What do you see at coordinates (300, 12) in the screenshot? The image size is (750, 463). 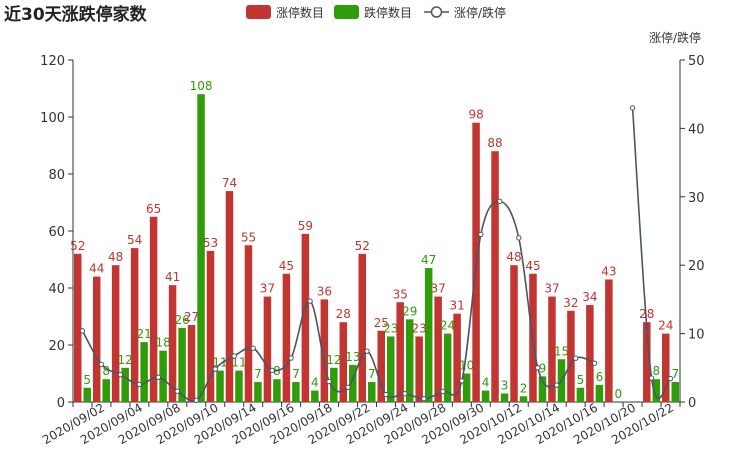 I see `legend-limit-up-label: 涨停数目` at bounding box center [300, 12].